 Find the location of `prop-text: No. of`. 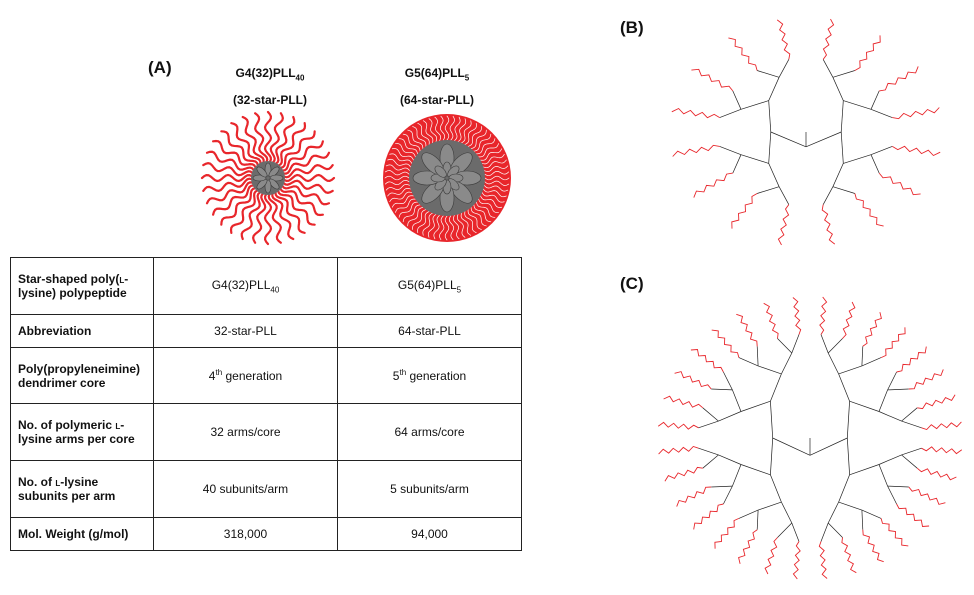

prop-text: No. of is located at coordinates (37, 482).